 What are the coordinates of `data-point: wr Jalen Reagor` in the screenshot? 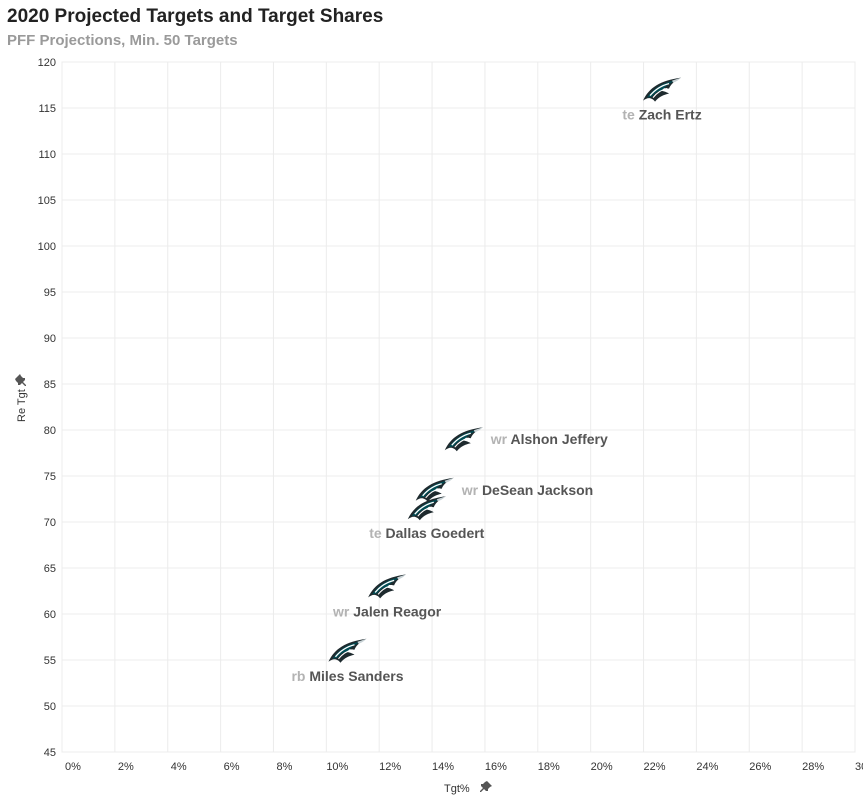 It's located at (387, 596).